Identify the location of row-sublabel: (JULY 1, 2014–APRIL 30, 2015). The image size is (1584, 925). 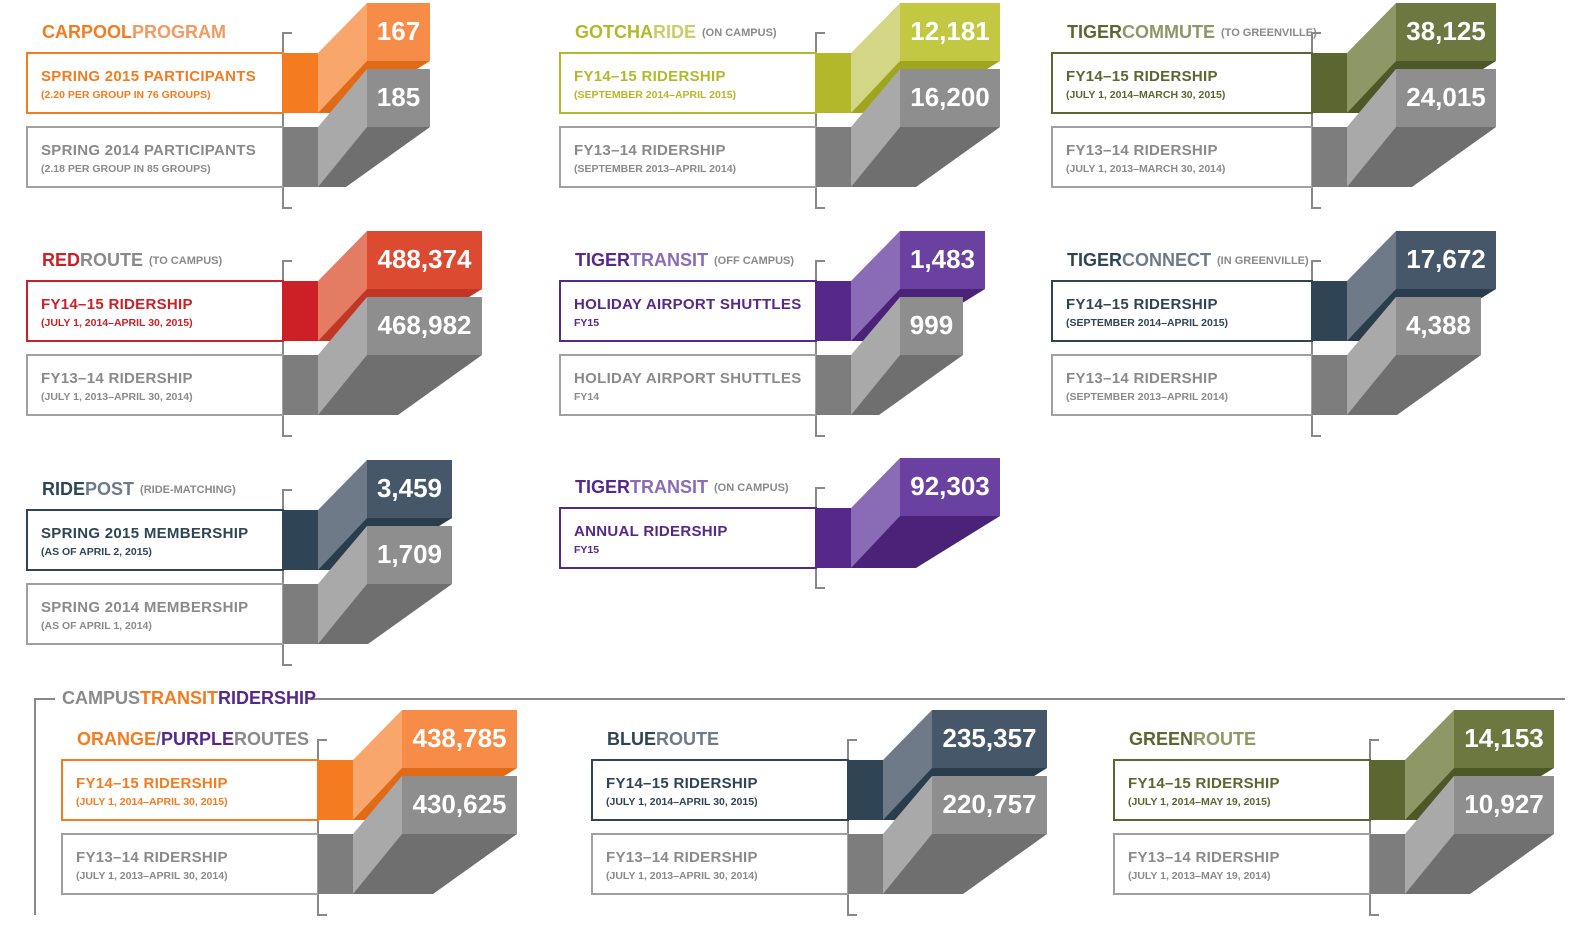
(682, 802).